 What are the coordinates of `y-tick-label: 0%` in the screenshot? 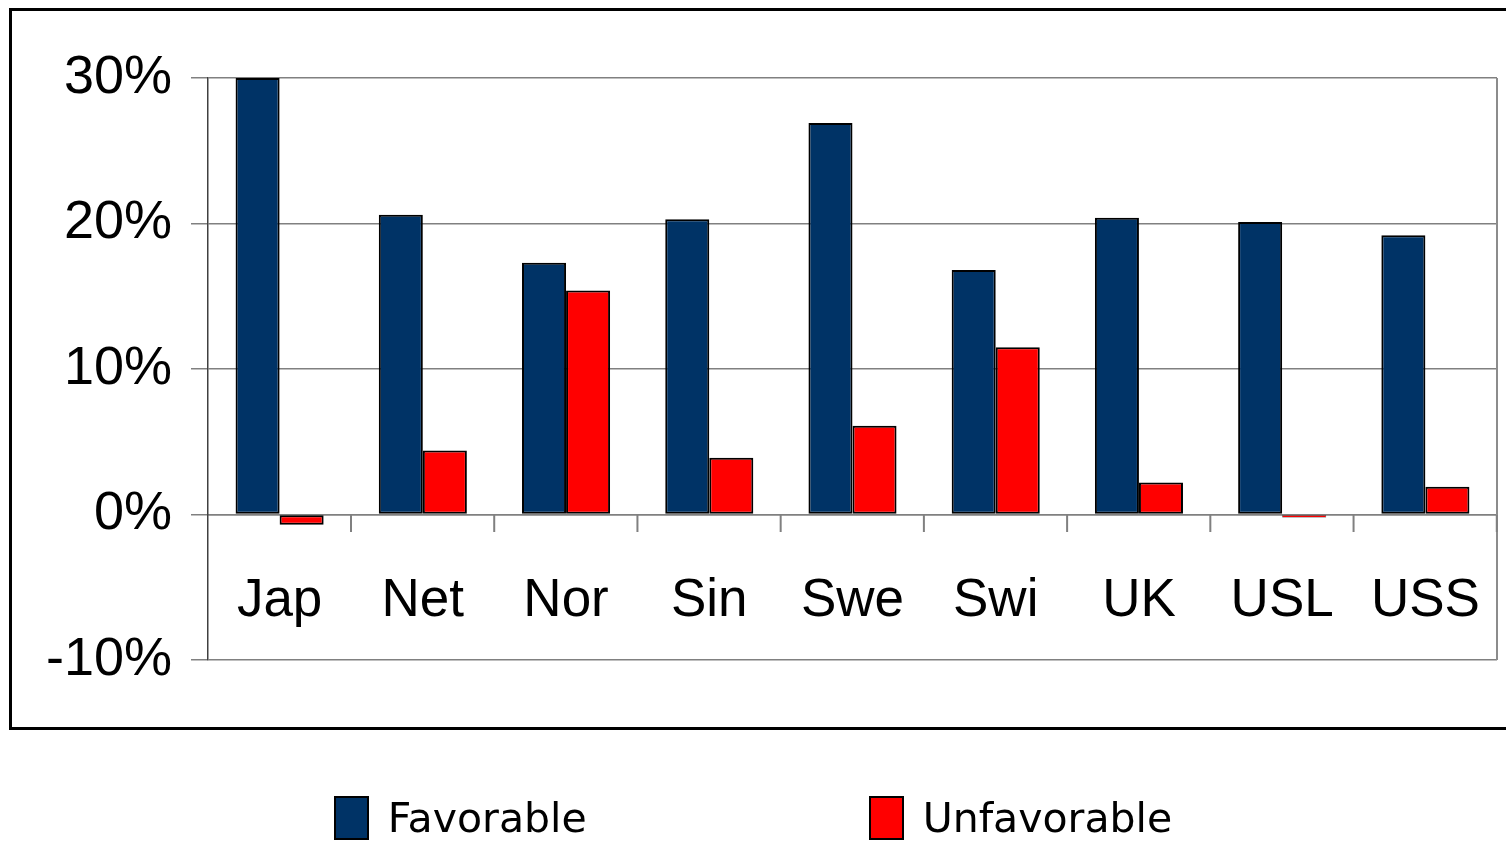 It's located at (132, 510).